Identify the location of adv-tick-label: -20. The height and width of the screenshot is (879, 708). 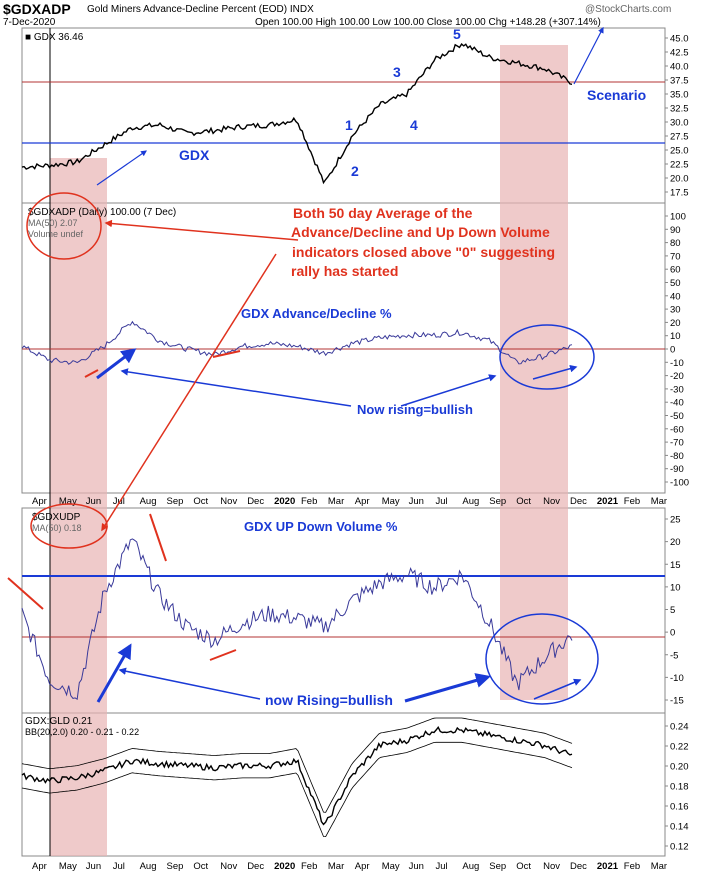
(677, 376).